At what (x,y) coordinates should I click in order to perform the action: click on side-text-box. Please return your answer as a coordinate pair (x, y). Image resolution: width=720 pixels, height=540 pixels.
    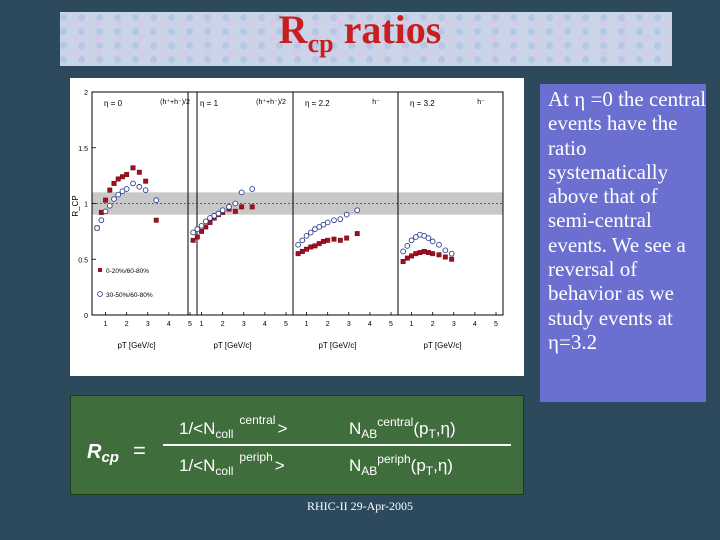
    Looking at the image, I should click on (623, 243).